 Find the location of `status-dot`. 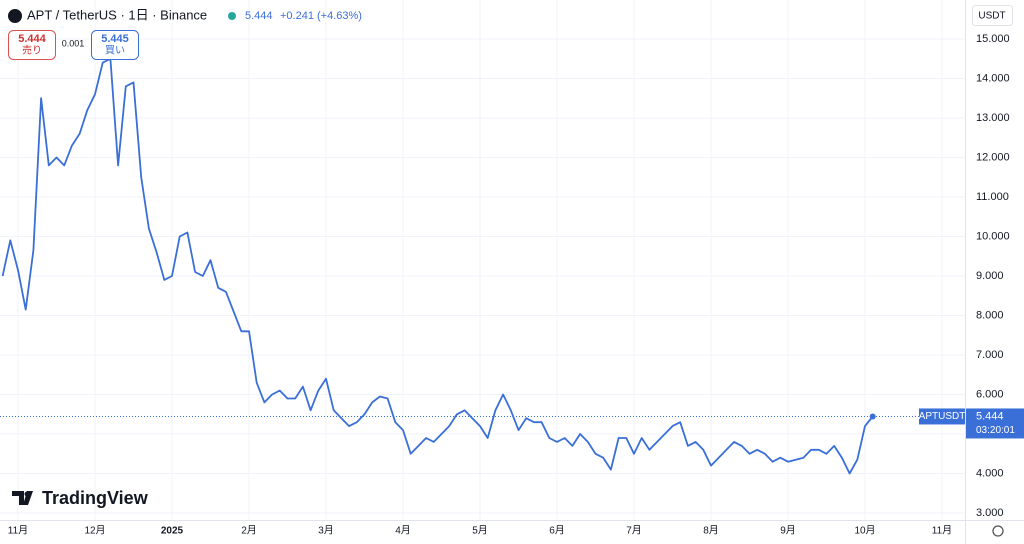

status-dot is located at coordinates (232, 16).